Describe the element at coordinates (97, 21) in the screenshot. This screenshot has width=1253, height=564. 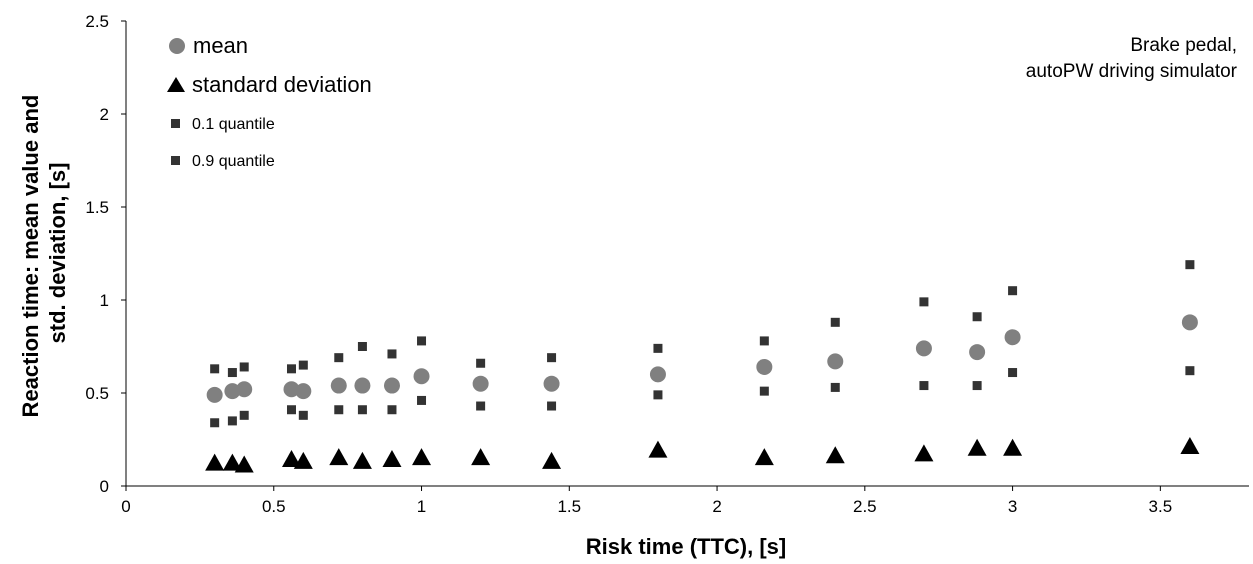
I see `y-tick-label-2-5: 2.5` at that location.